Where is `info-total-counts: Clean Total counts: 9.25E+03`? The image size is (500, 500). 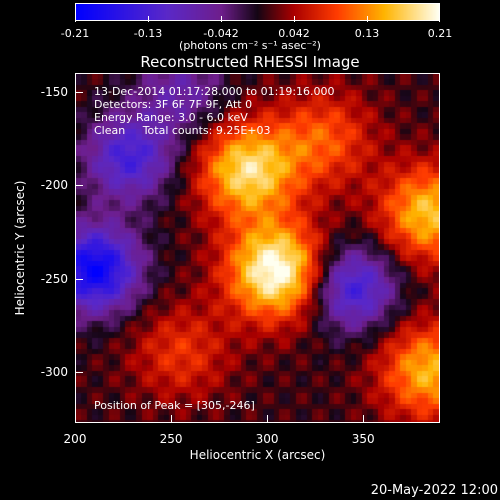 info-total-counts: Clean Total counts: 9.25E+03 is located at coordinates (182, 130).